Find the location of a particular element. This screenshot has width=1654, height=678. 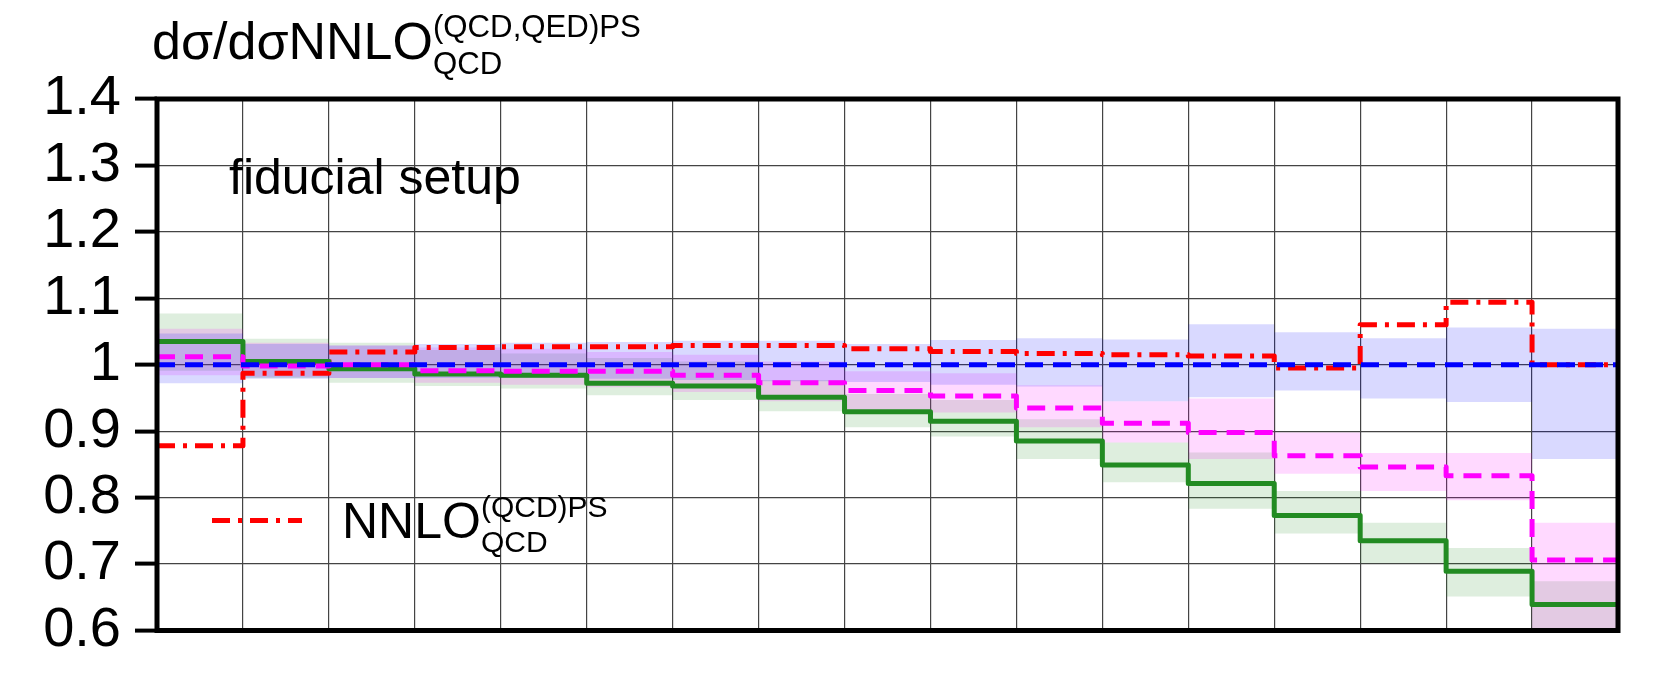

y-tick-label: 0.8 is located at coordinates (82, 493).